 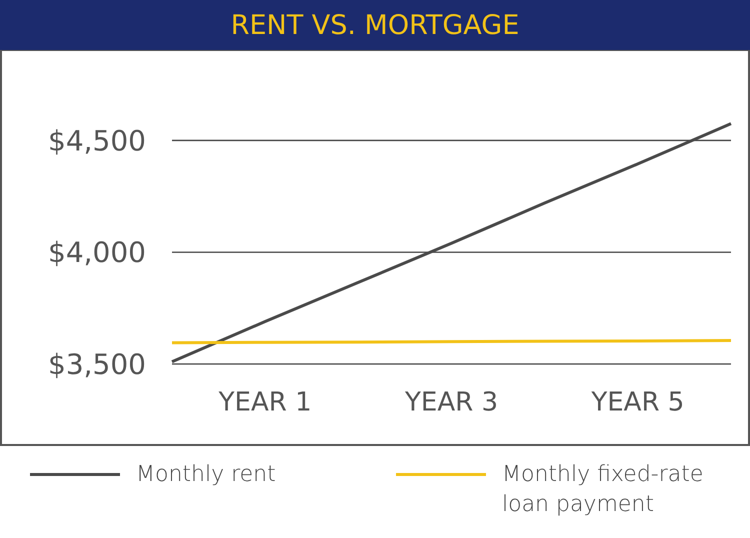 What do you see at coordinates (603, 490) in the screenshot?
I see `legend-label: Monthly fixed-rate loan payment` at bounding box center [603, 490].